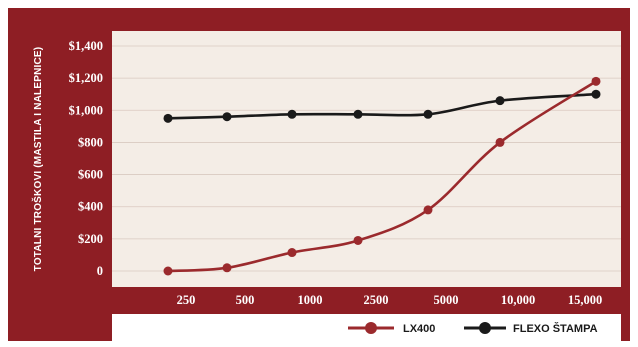 The image size is (638, 347). Describe the element at coordinates (473, 328) in the screenshot. I see `legend: LX400 FLEXO ŠTAMPA` at that location.